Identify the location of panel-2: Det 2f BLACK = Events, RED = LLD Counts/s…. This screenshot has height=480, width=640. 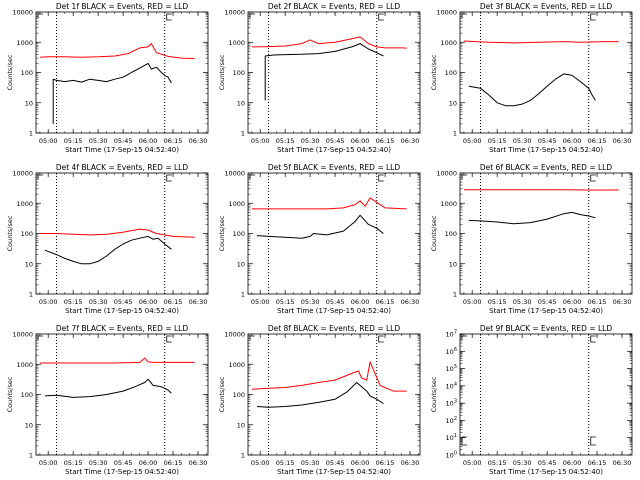
(319, 78).